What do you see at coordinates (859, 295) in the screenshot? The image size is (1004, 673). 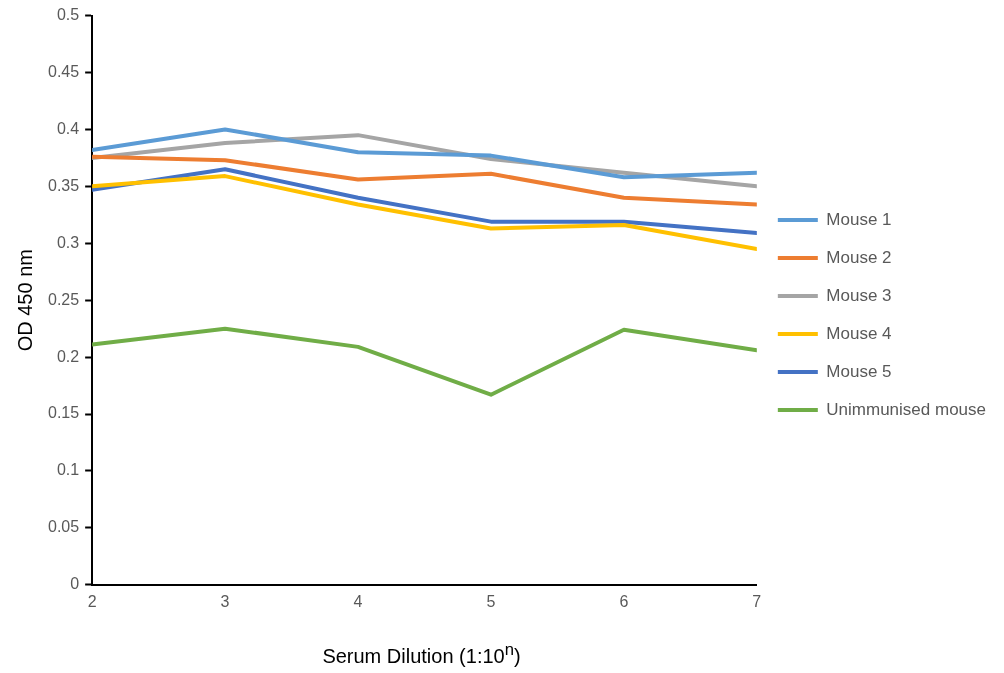 I see `legend-label: Mouse 3` at bounding box center [859, 295].